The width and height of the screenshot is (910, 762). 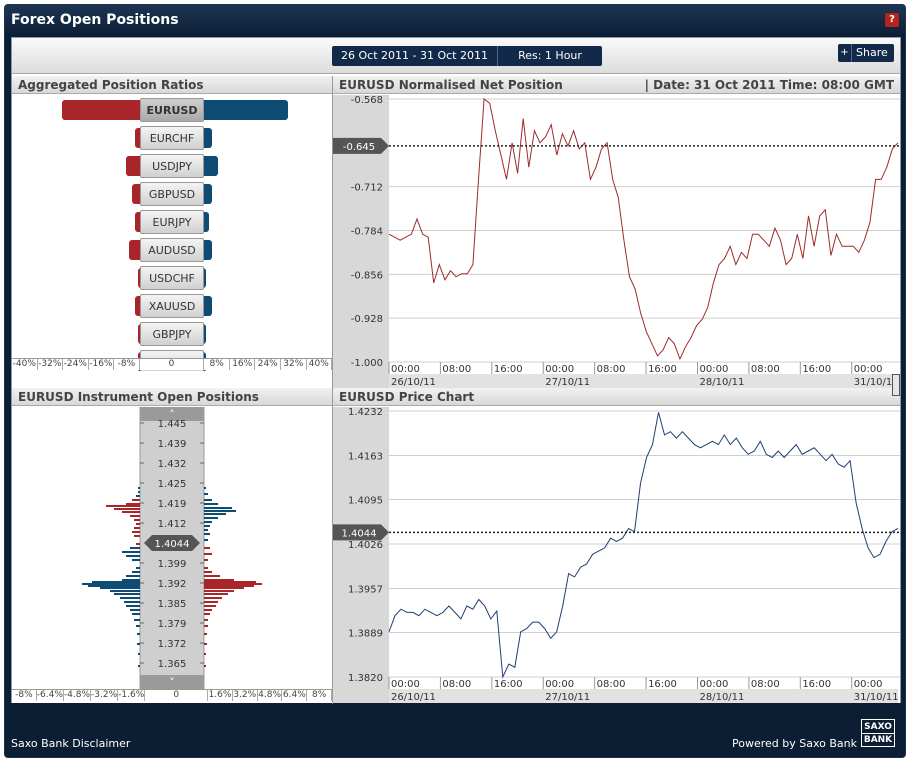 What do you see at coordinates (76, 364) in the screenshot?
I see `ratio-tick-label: -24%` at bounding box center [76, 364].